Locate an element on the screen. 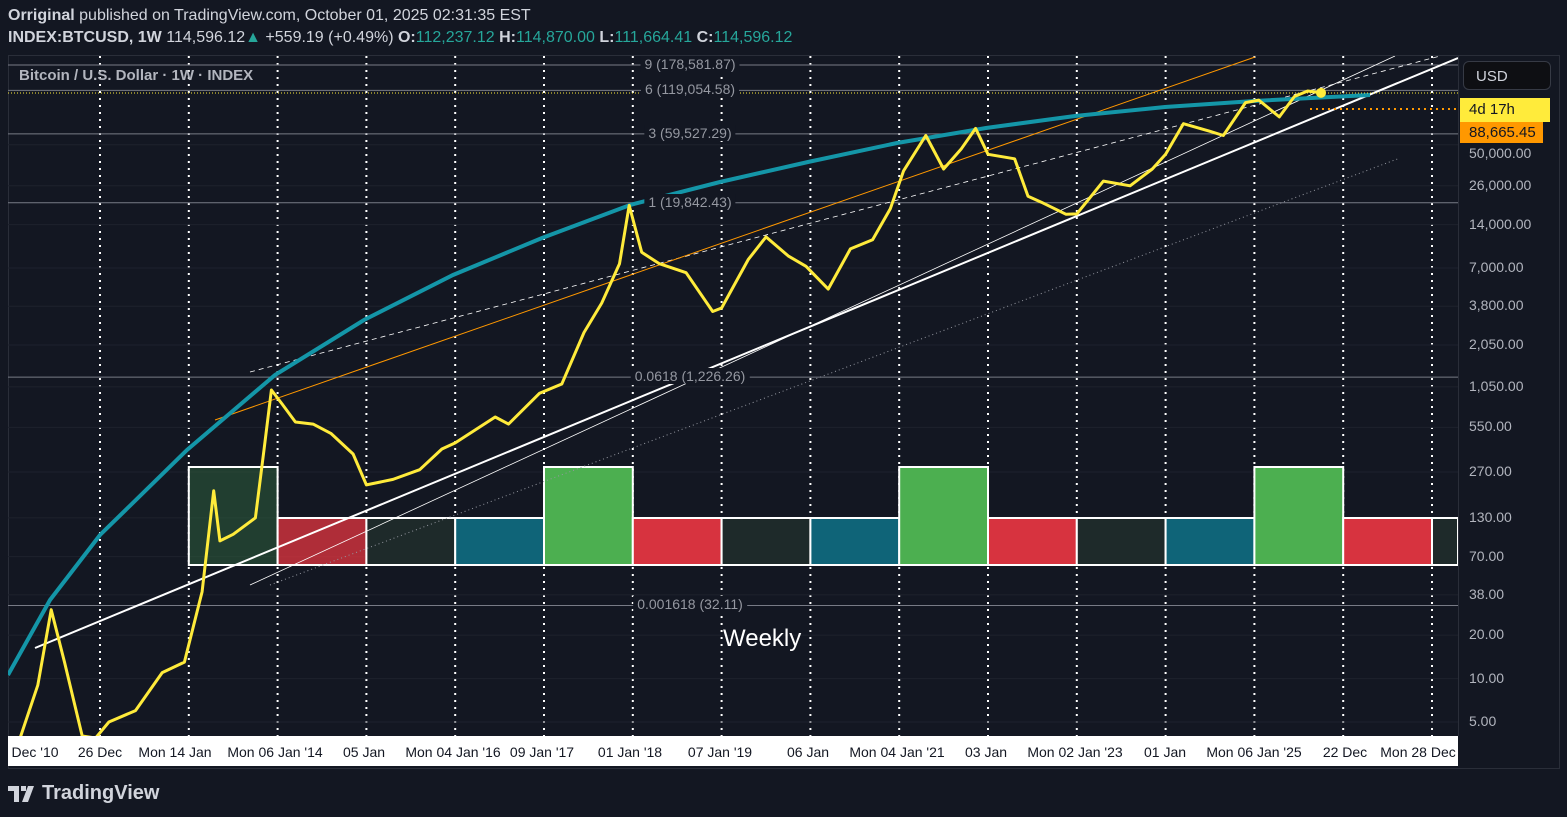 The height and width of the screenshot is (817, 1567). time-axis is located at coordinates (733, 751).